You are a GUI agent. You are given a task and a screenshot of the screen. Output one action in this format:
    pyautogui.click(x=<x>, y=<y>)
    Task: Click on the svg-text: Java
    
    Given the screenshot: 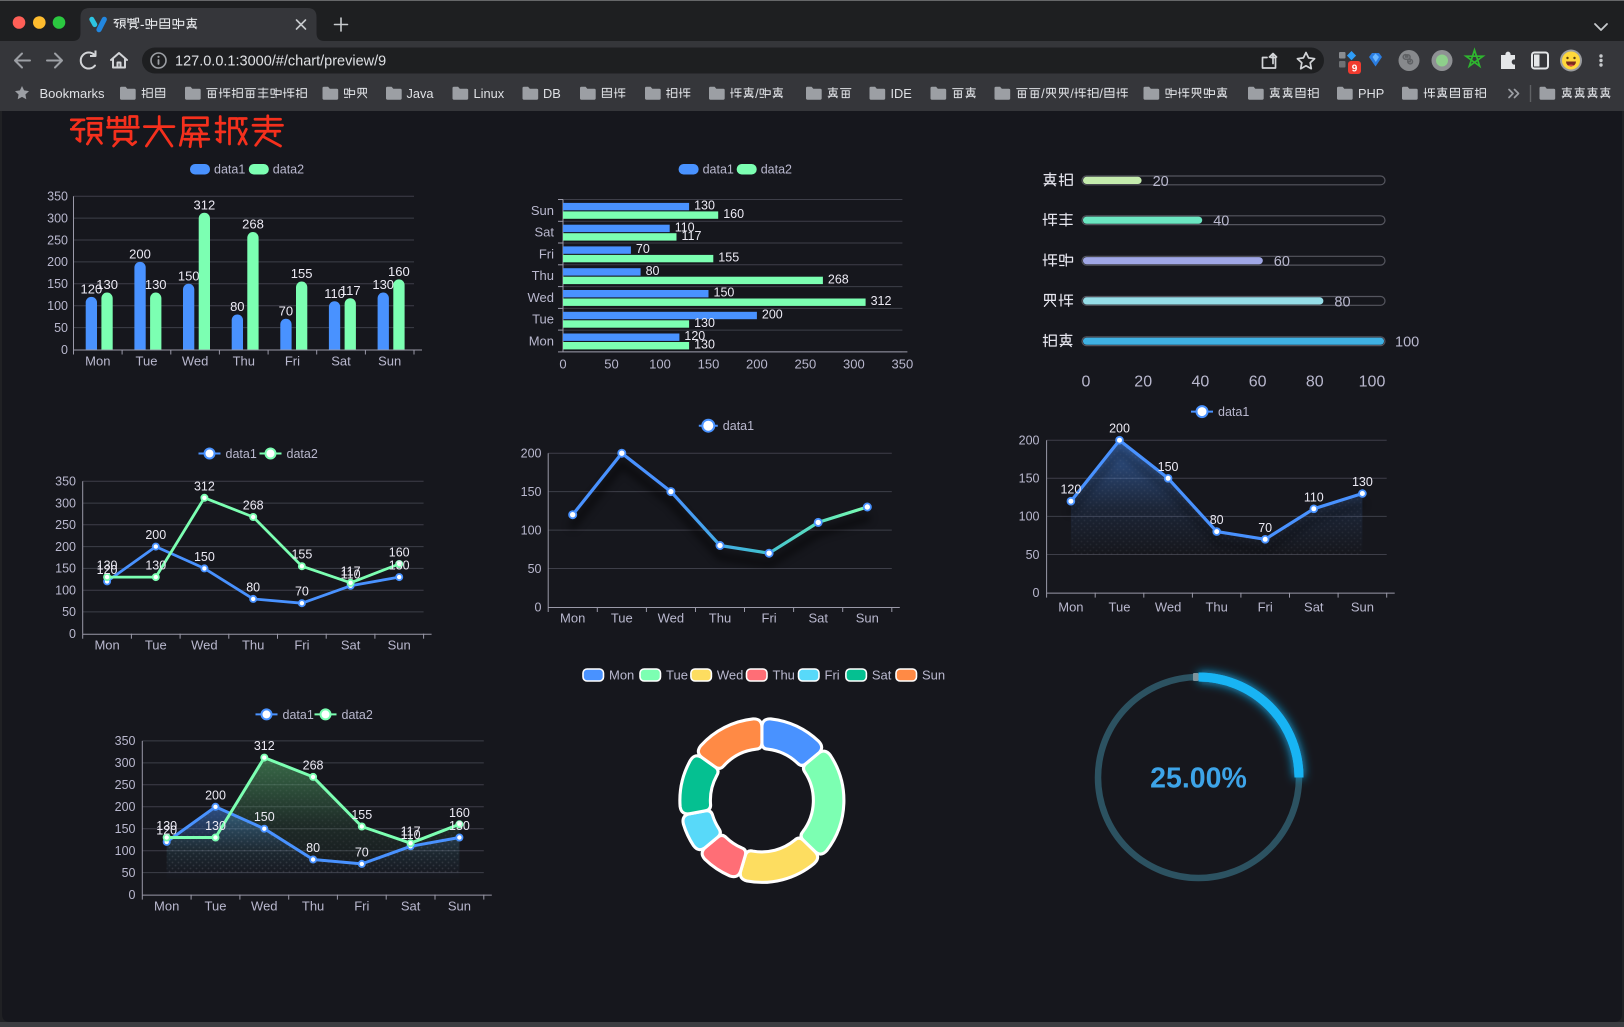 What is the action you would take?
    pyautogui.click(x=421, y=93)
    